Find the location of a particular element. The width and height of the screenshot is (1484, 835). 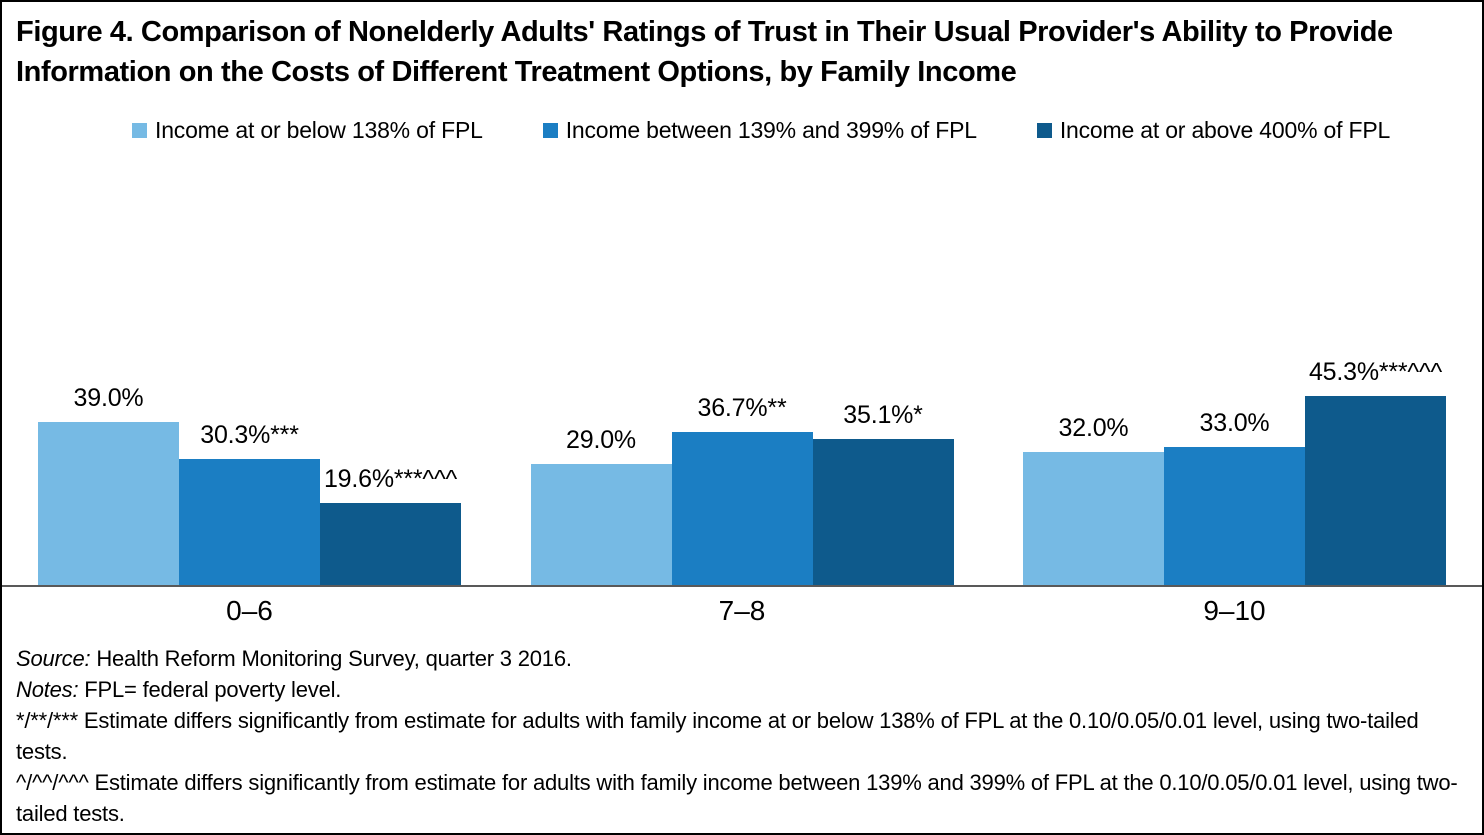

bar-value-label: 39.0% is located at coordinates (108, 398).